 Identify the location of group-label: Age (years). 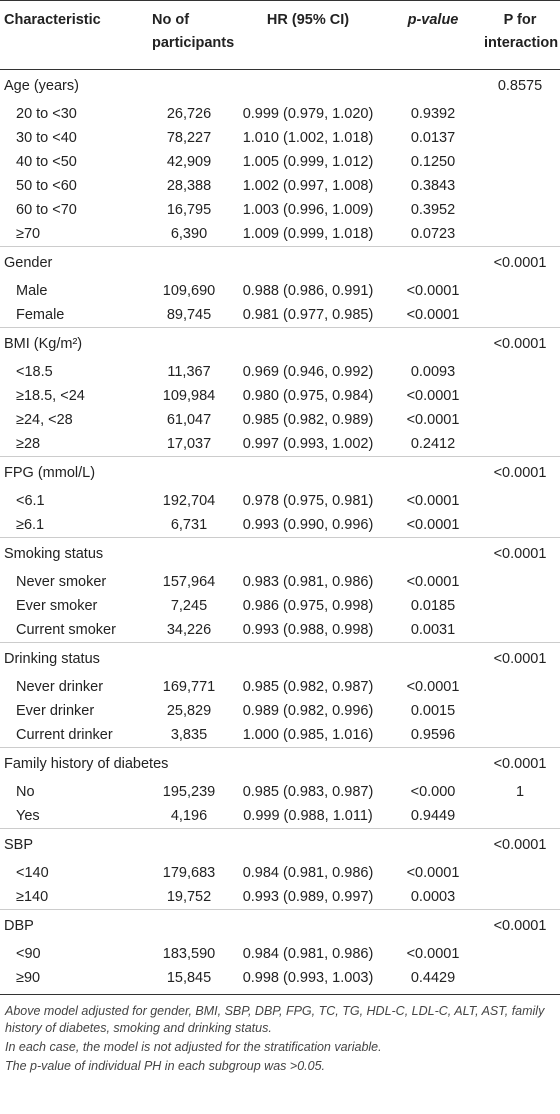
(41, 86).